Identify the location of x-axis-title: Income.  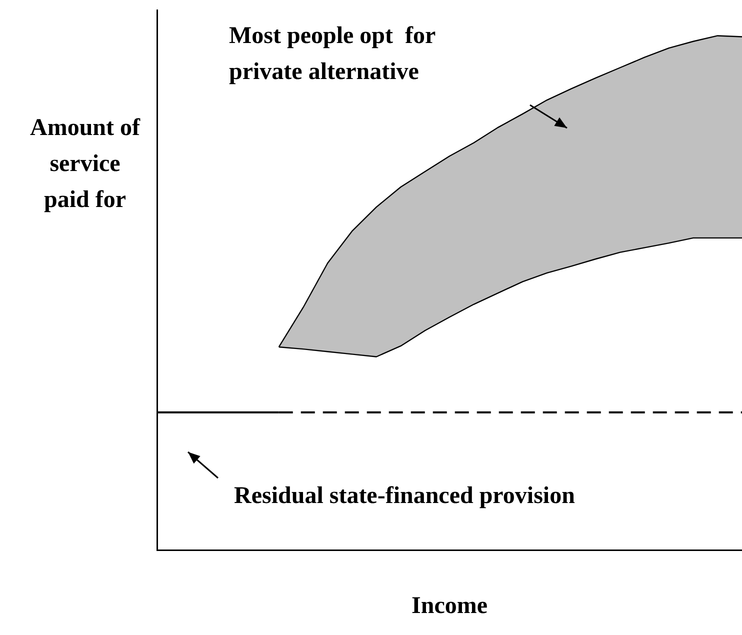
(450, 605).